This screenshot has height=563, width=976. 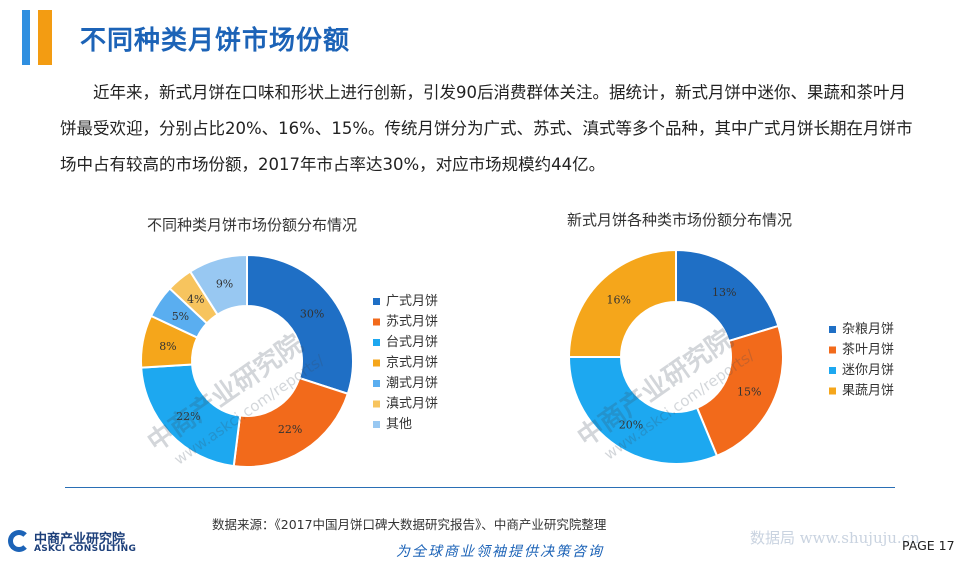 I want to click on chart1-label-1: 22%, so click(x=290, y=429).